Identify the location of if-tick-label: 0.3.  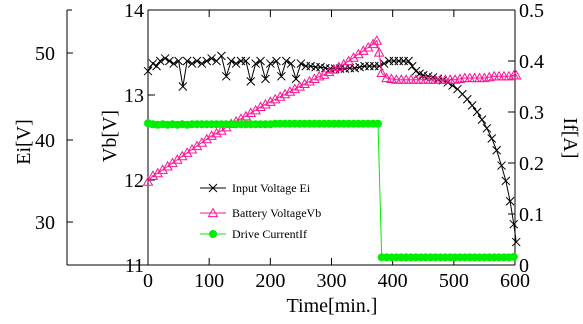
(531, 113).